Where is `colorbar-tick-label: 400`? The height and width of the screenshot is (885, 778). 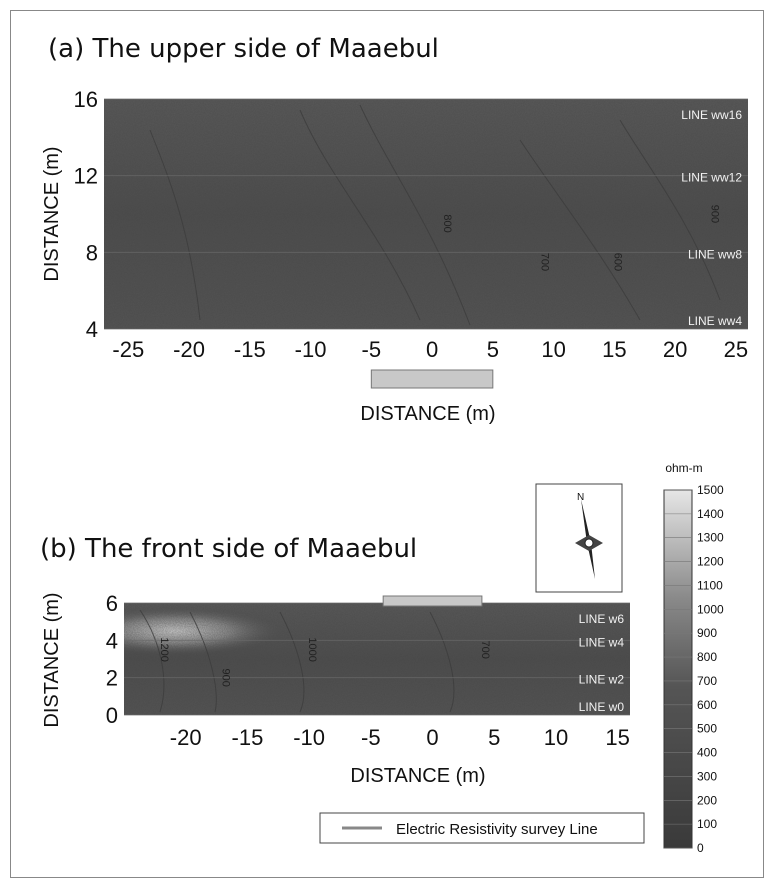
colorbar-tick-label: 400 is located at coordinates (707, 753).